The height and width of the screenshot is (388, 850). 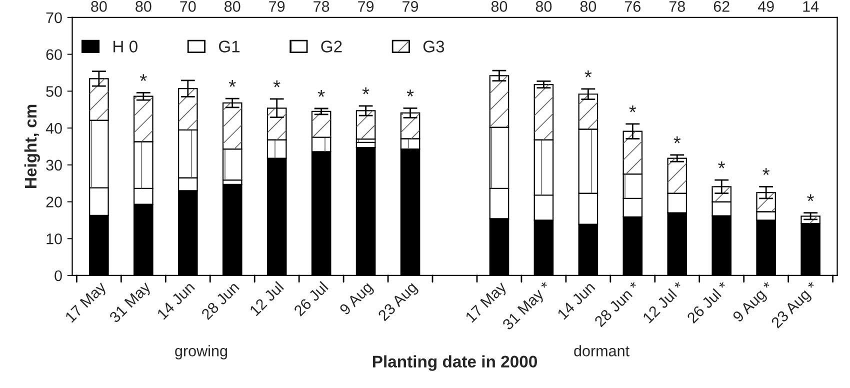 I want to click on legend-label: H 0, so click(x=126, y=46).